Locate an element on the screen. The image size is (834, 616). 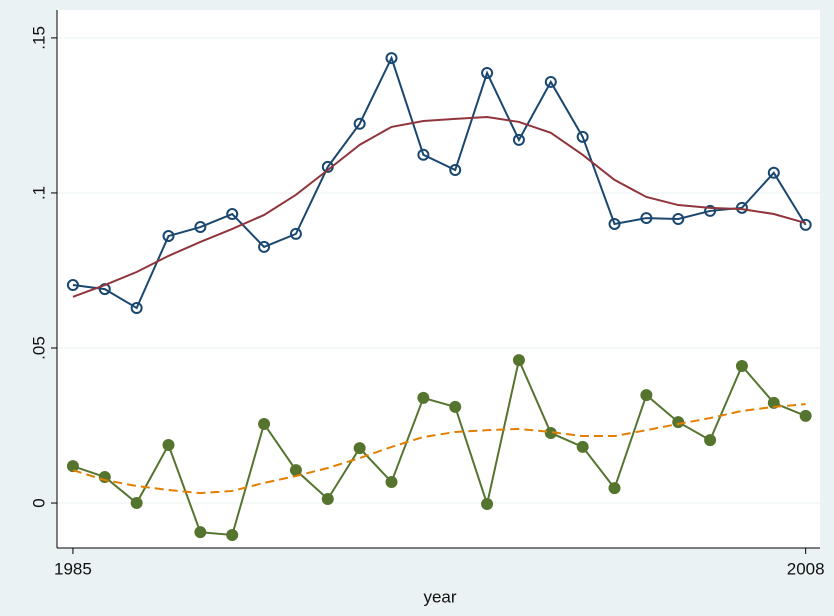
y-tick-label: .15 is located at coordinates (38, 38).